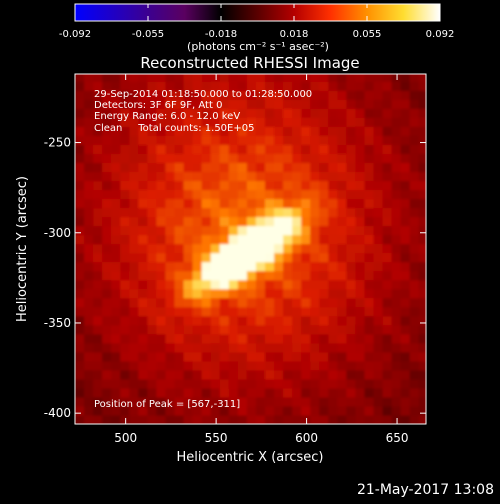 This screenshot has width=500, height=504. What do you see at coordinates (397, 438) in the screenshot?
I see `x-tick-label: 650` at bounding box center [397, 438].